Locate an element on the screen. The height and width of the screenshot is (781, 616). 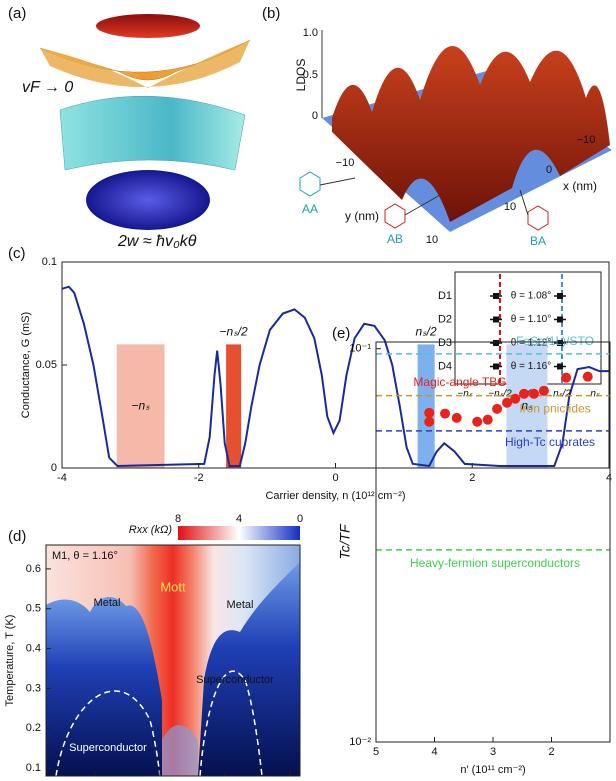
panel-label: (a) is located at coordinates (17, 13).